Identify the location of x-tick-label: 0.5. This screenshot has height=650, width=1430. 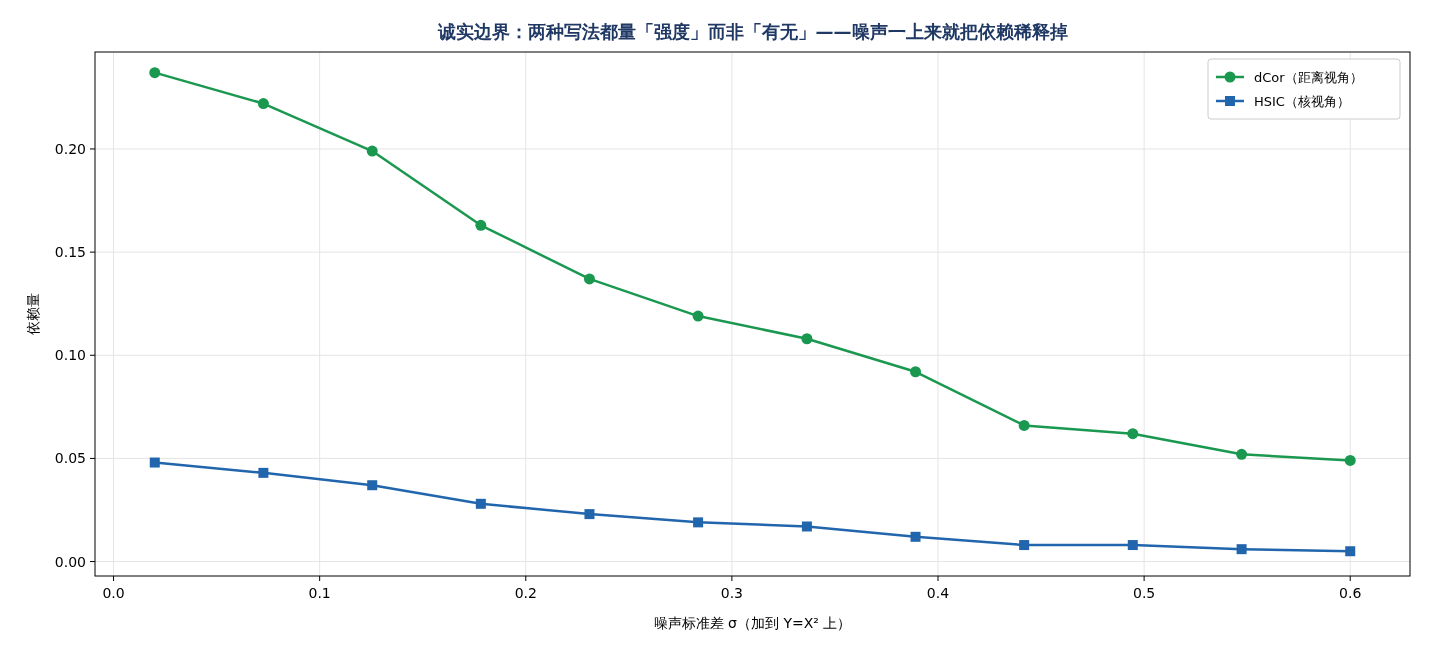
(1144, 593).